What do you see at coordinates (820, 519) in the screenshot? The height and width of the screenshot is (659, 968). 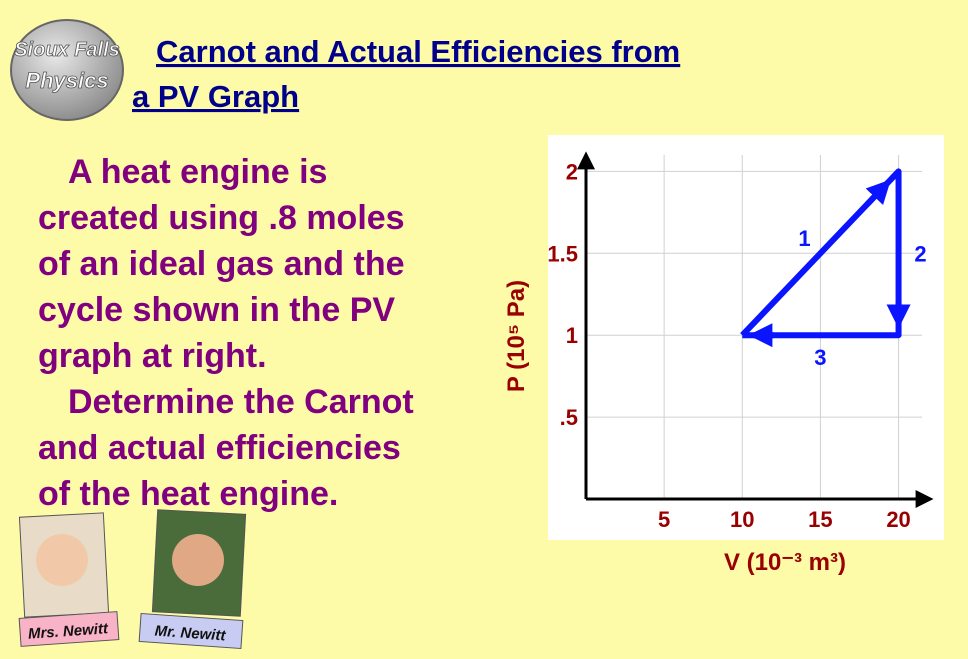 I see `x-tick-label: 15` at bounding box center [820, 519].